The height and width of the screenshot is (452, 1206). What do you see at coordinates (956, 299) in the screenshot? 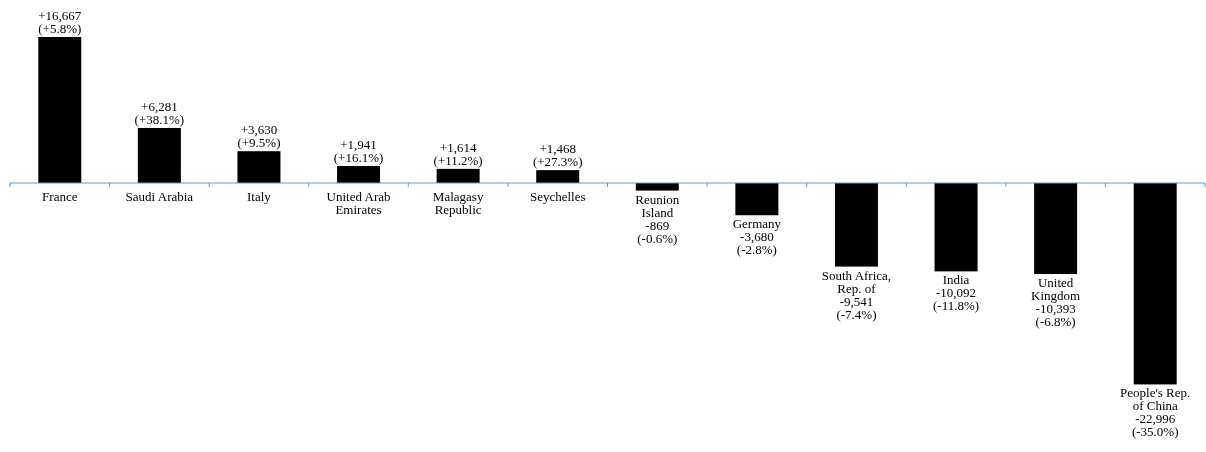
I see `data-label: -10,092 (-11.8%)` at bounding box center [956, 299].